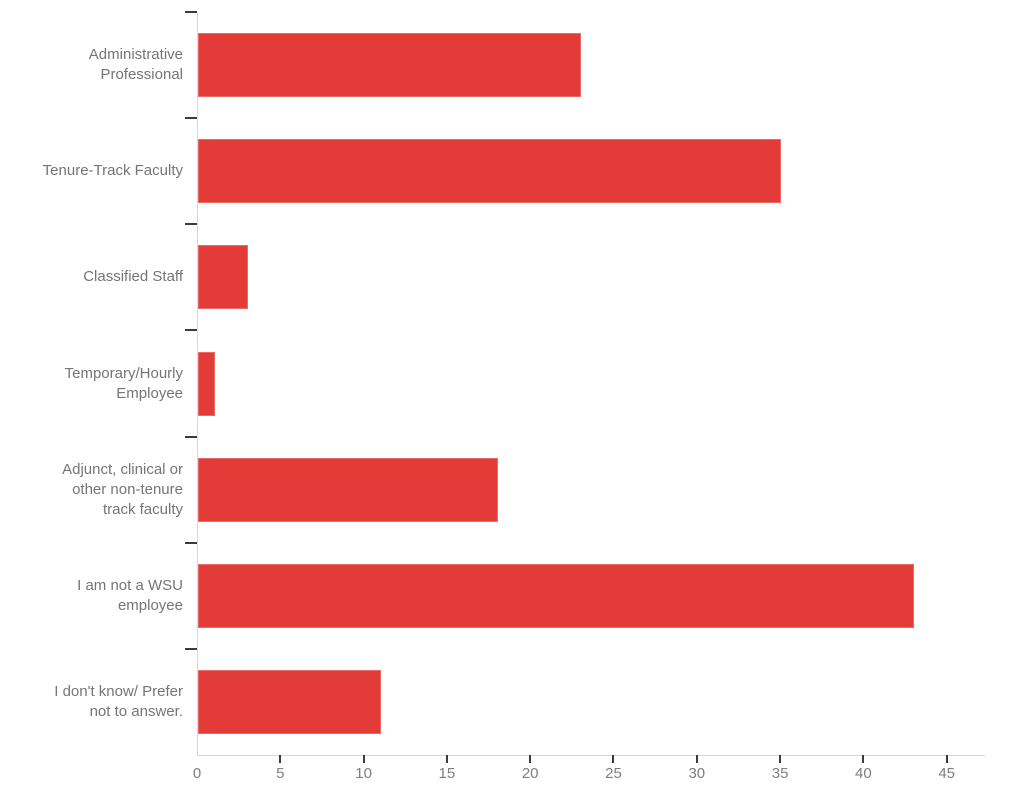  What do you see at coordinates (130, 585) in the screenshot?
I see `category-label-line: I am not a WSU` at bounding box center [130, 585].